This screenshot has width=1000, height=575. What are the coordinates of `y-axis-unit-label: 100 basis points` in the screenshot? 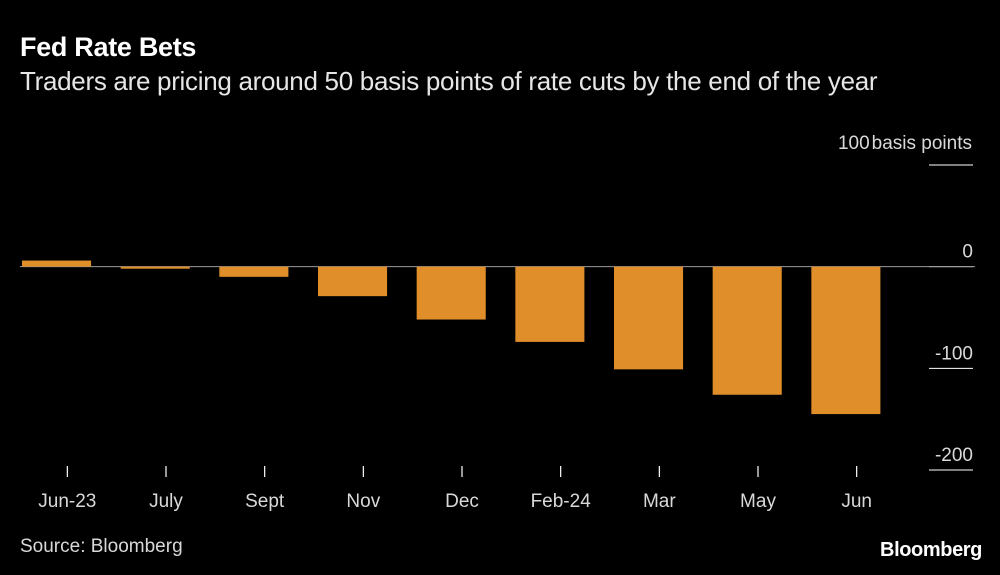 It's located at (905, 144).